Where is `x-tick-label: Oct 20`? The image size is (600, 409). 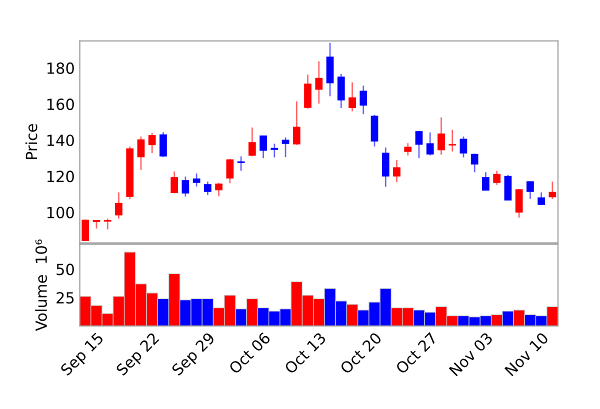 x-tick-label: Oct 20 is located at coordinates (360, 353).